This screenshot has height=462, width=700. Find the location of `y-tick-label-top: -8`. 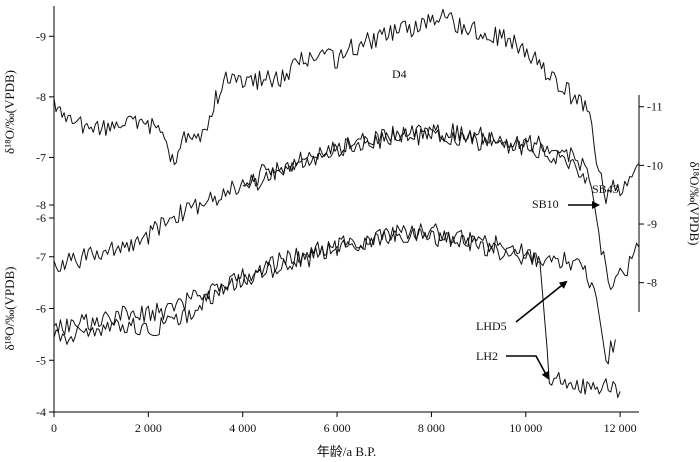

y-tick-label-top: -8 is located at coordinates (41, 97).